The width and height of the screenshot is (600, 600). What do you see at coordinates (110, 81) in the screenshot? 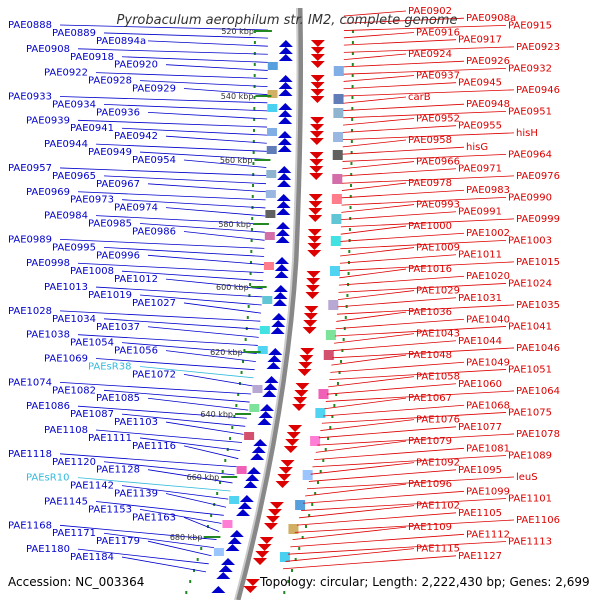
I see `left-gene-label: PAE0928` at bounding box center [110, 81].